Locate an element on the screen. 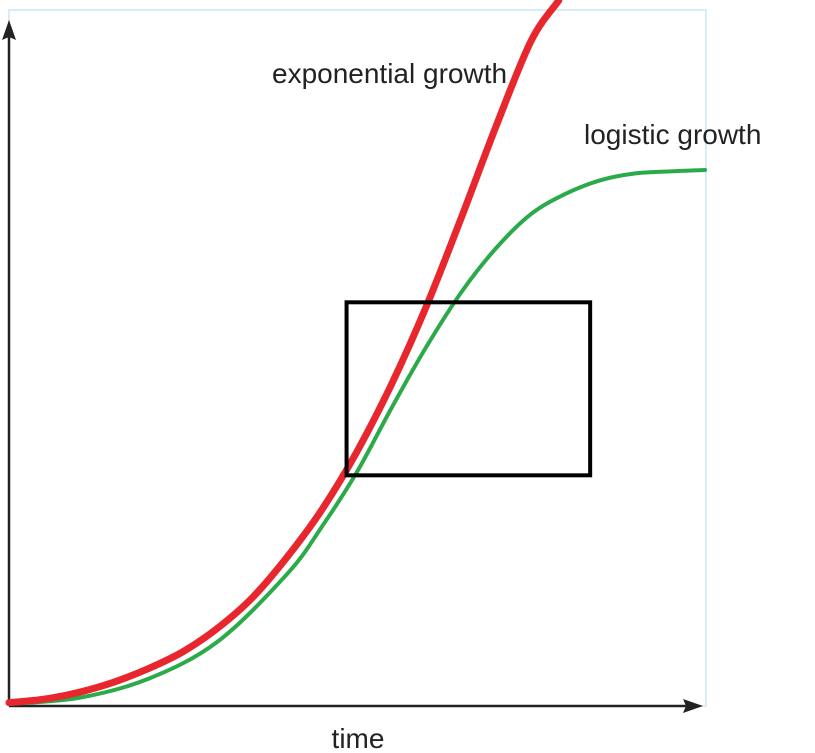 Image resolution: width=815 pixels, height=753 pixels. series-label-logistic: logistic growth is located at coordinates (672, 134).